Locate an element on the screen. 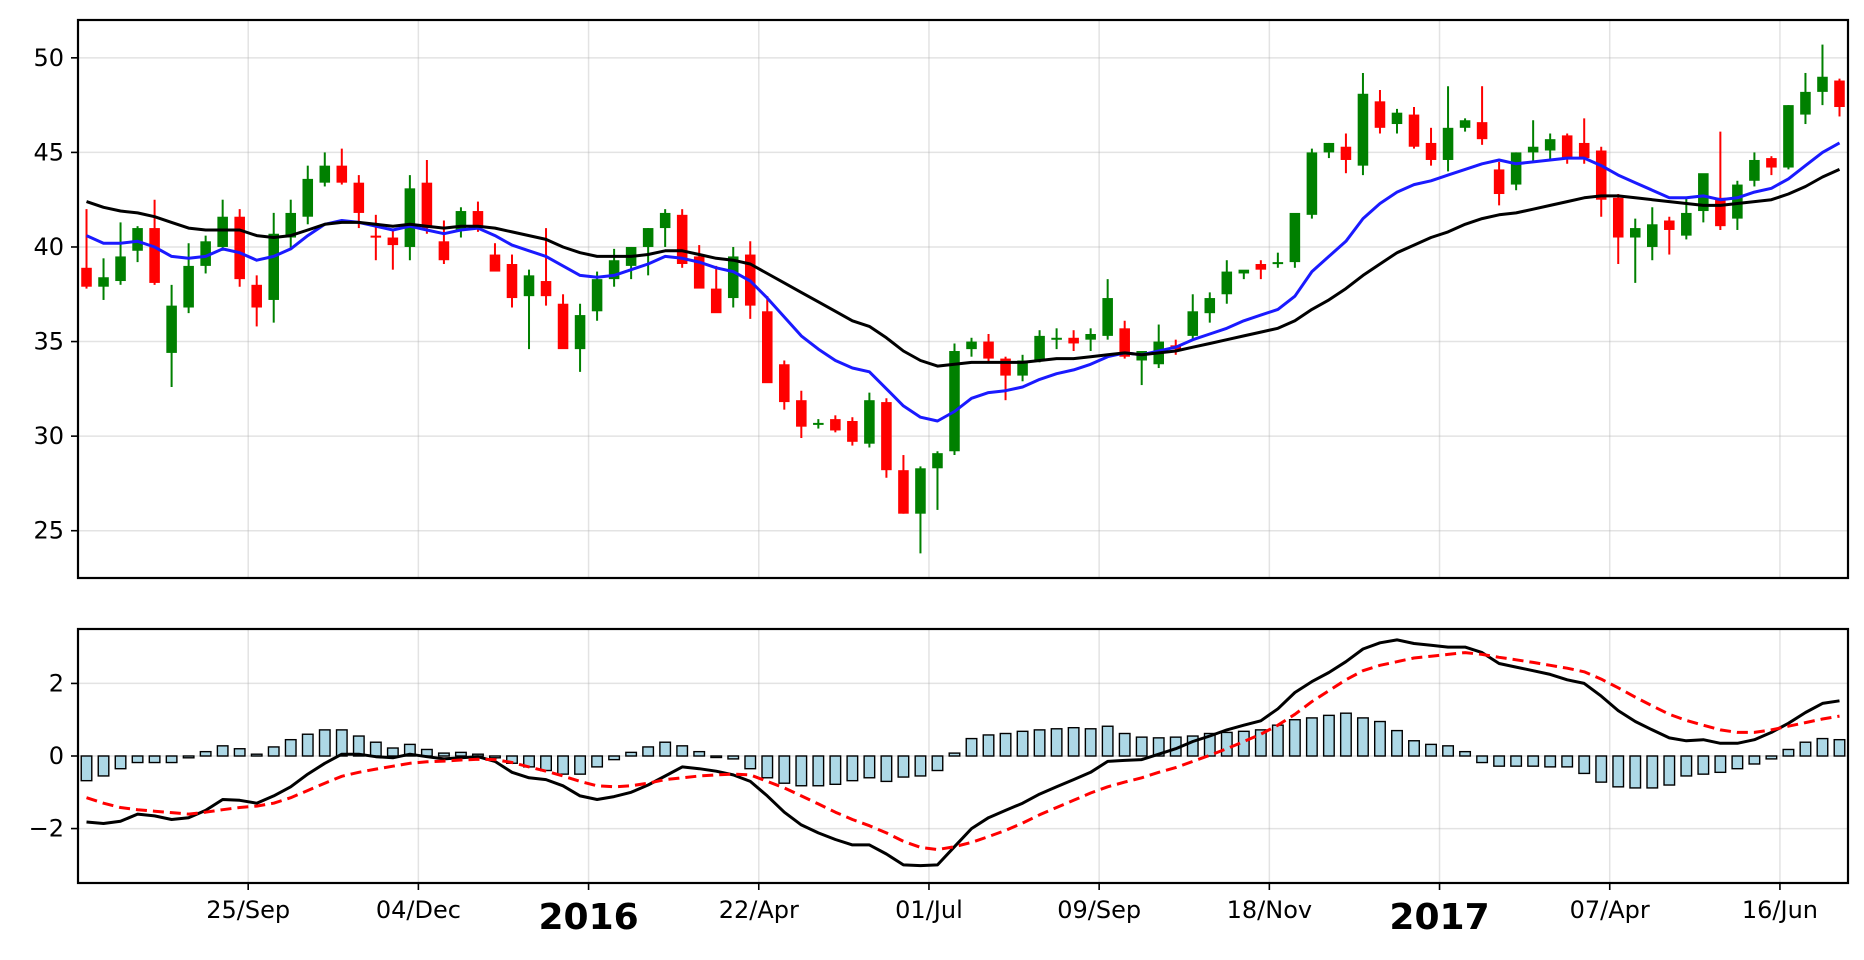  xtick-label-5: 09/Sep is located at coordinates (1099, 910).